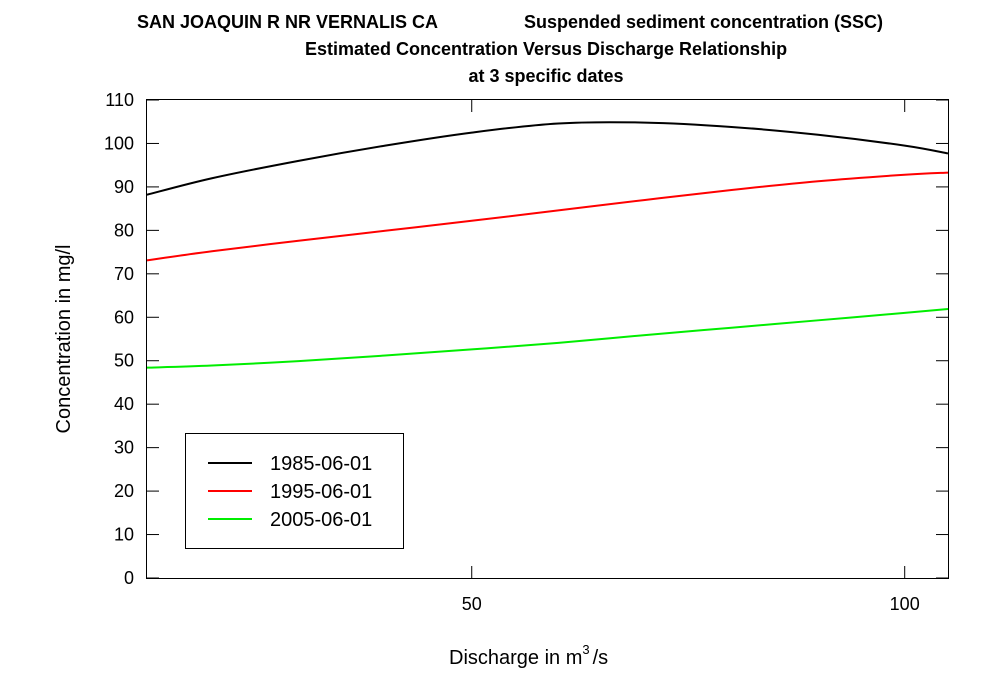 This screenshot has width=1000, height=700. I want to click on legend-label-1995-06-01: 1995-06-01, so click(321, 492).